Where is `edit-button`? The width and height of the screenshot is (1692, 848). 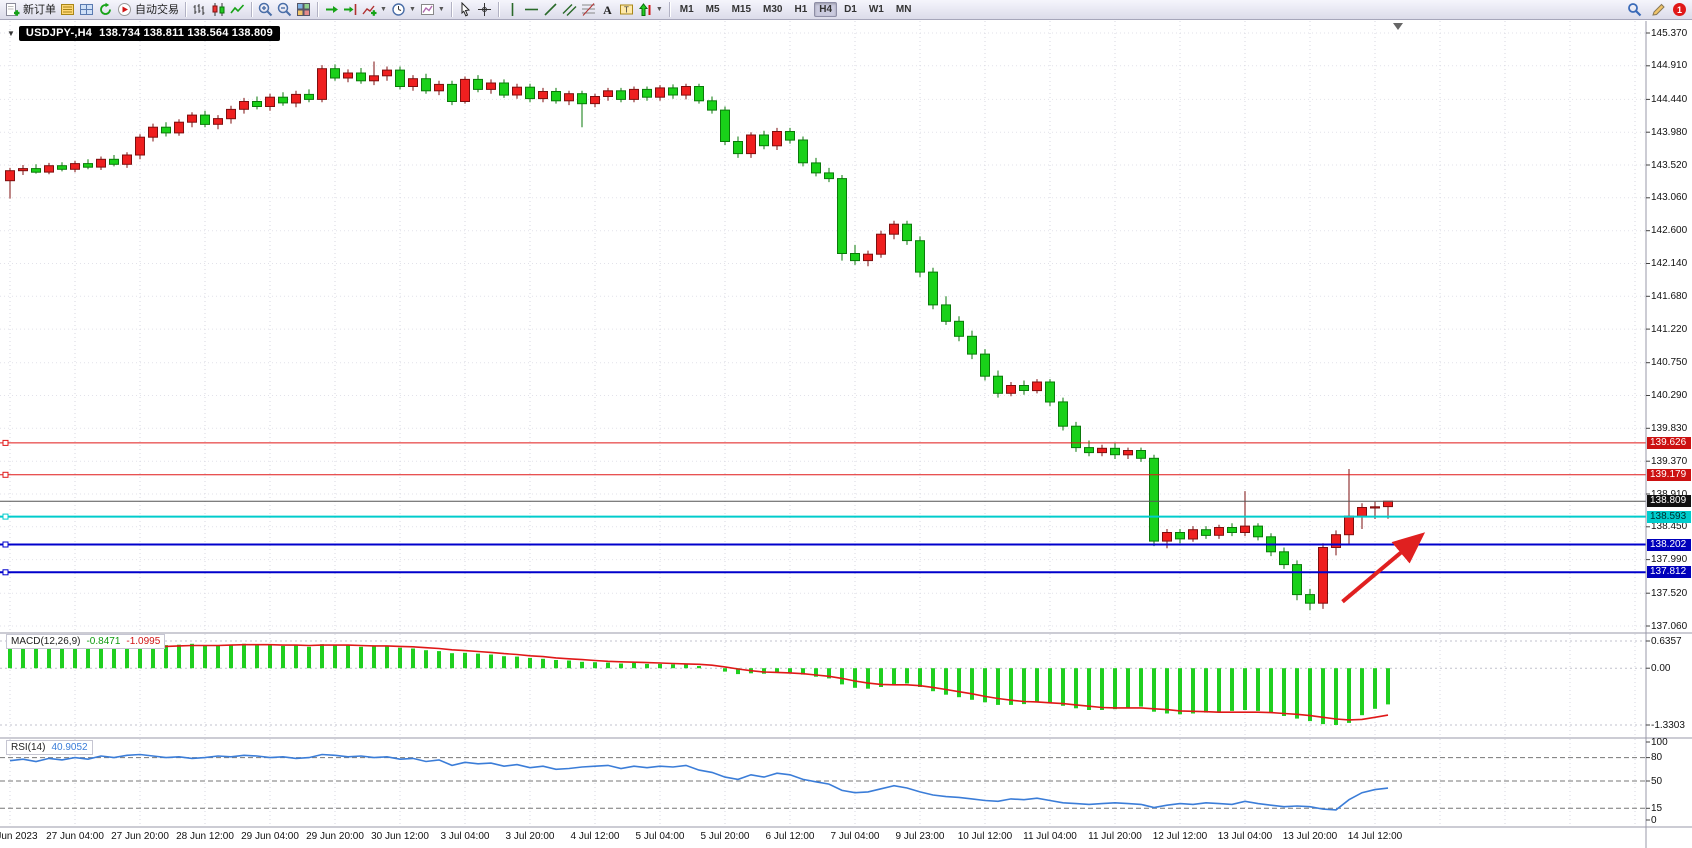
edit-button is located at coordinates (1658, 10).